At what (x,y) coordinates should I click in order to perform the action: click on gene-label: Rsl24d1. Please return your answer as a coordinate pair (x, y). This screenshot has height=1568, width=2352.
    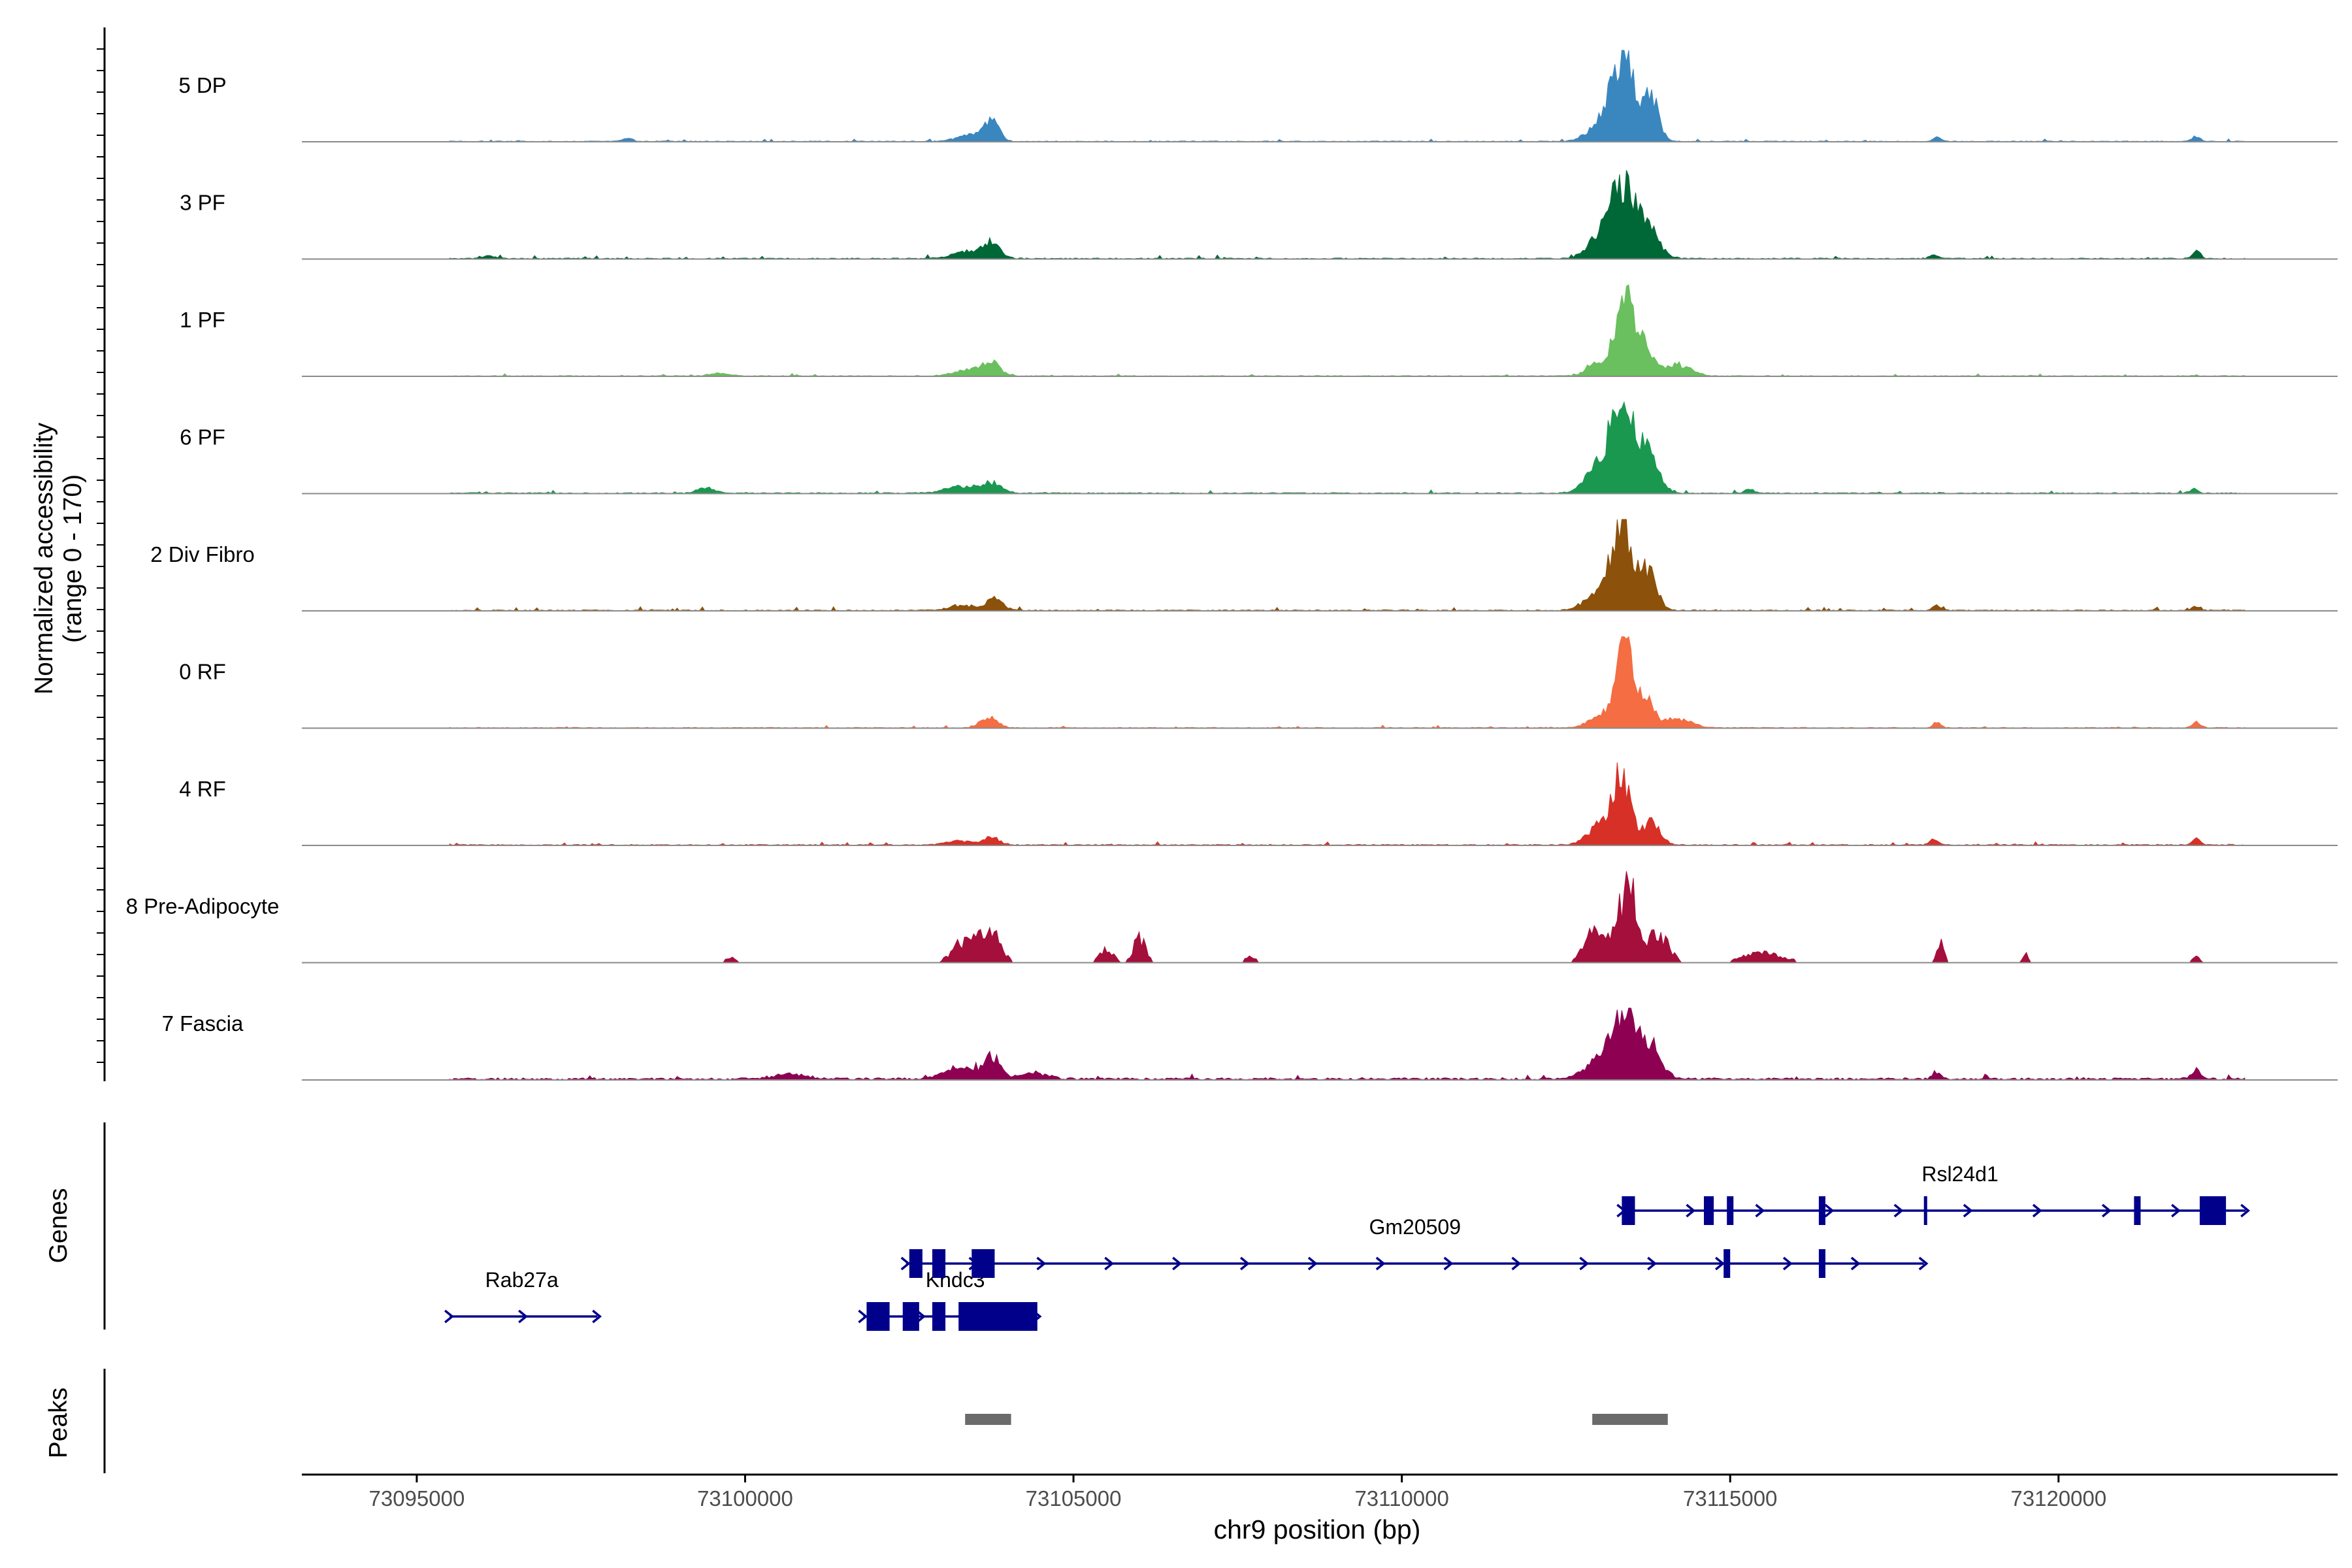
    Looking at the image, I should click on (1959, 1174).